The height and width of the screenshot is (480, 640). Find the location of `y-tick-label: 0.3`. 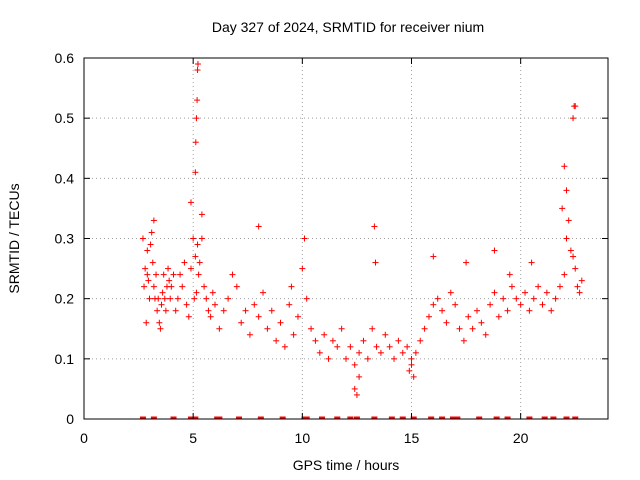

y-tick-label: 0.3 is located at coordinates (65, 239).